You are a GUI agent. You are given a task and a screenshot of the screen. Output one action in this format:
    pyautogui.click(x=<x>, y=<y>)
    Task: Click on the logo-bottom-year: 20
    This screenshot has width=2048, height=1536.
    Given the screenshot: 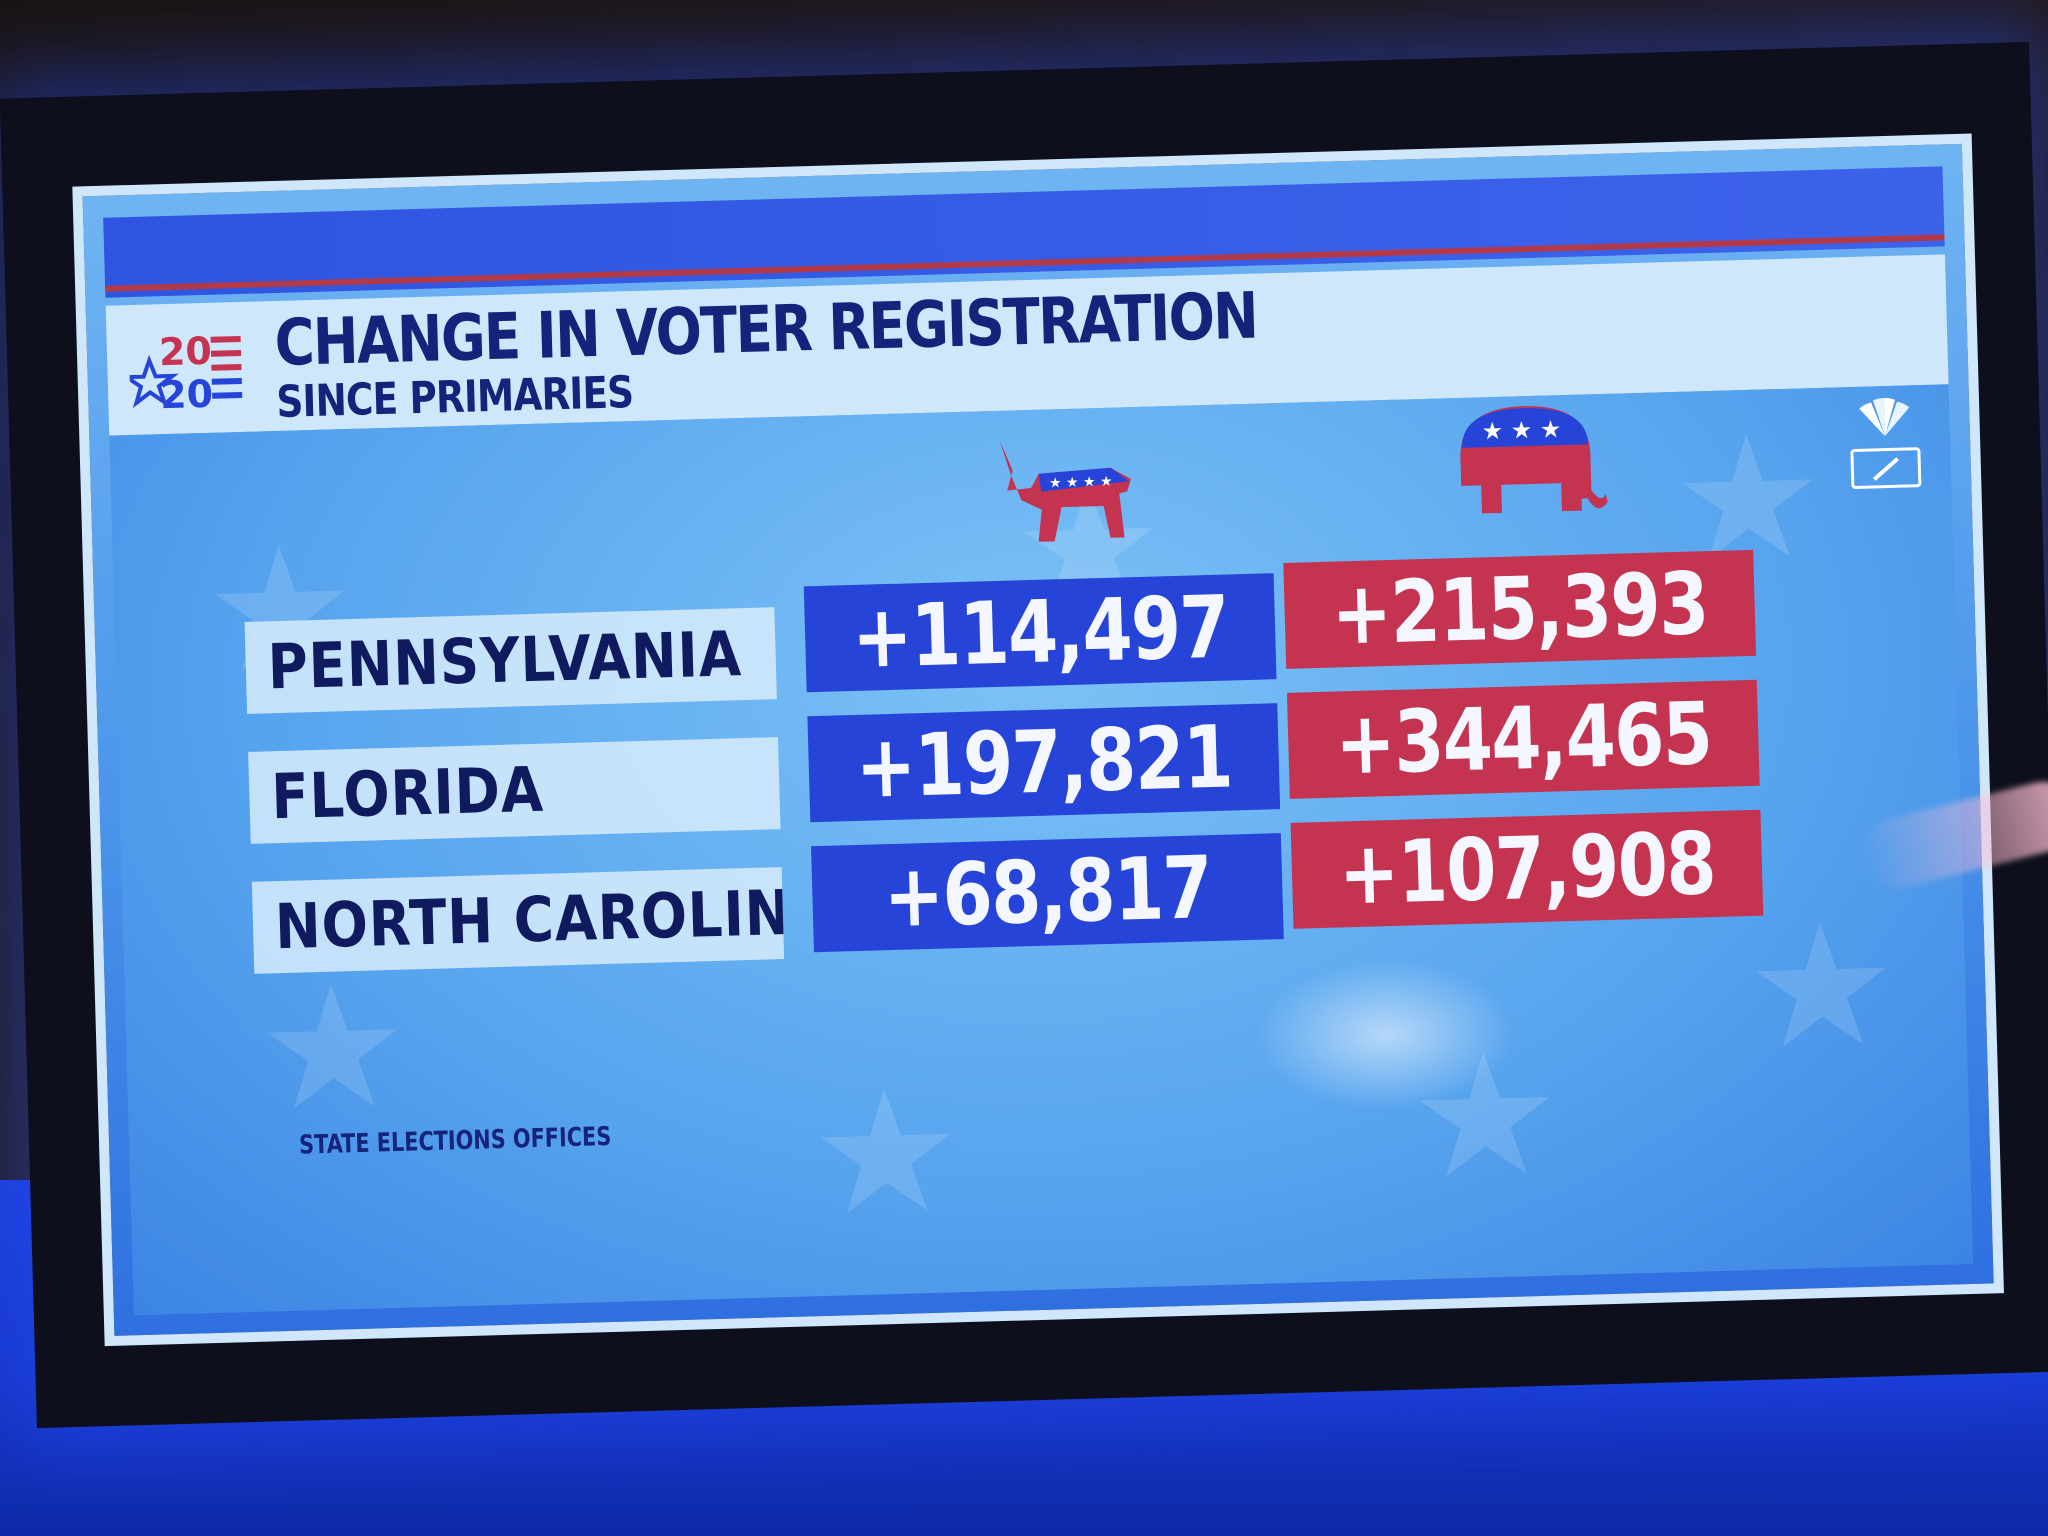 What is the action you would take?
    pyautogui.click(x=187, y=394)
    